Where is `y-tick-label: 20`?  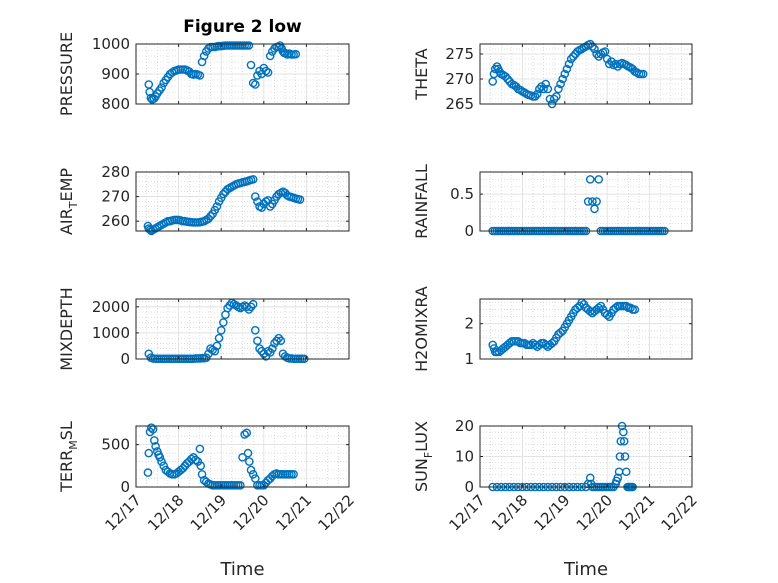
y-tick-label: 20 is located at coordinates (464, 426).